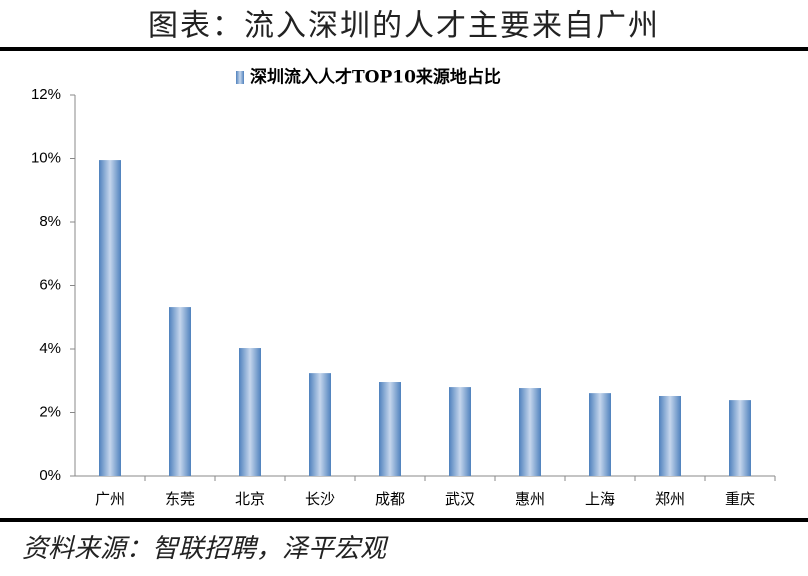  Describe the element at coordinates (404, 26) in the screenshot. I see `chart-title: 图表：流入深圳的人才主要来自广州` at that location.